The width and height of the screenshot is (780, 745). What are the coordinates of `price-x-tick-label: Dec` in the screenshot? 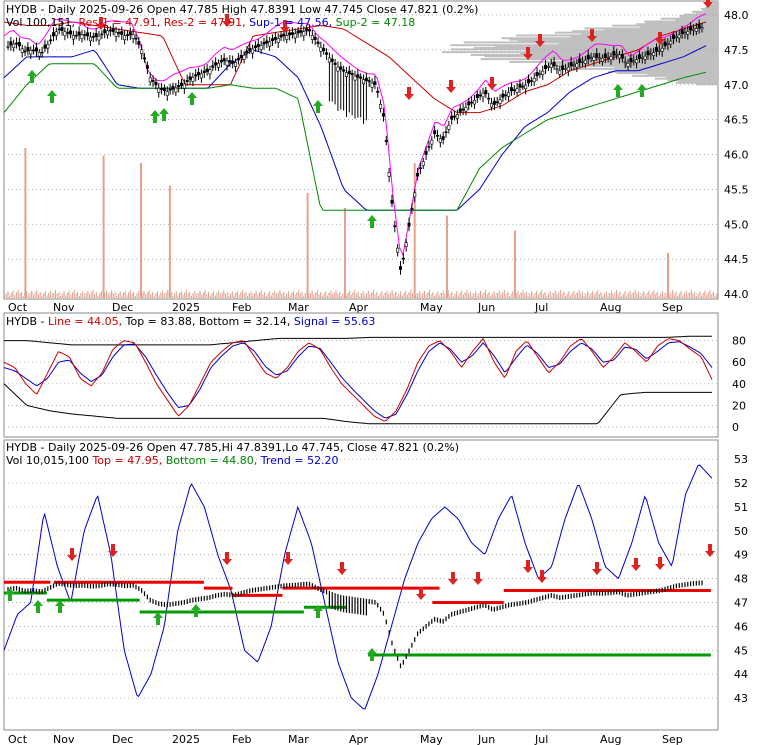 It's located at (122, 307).